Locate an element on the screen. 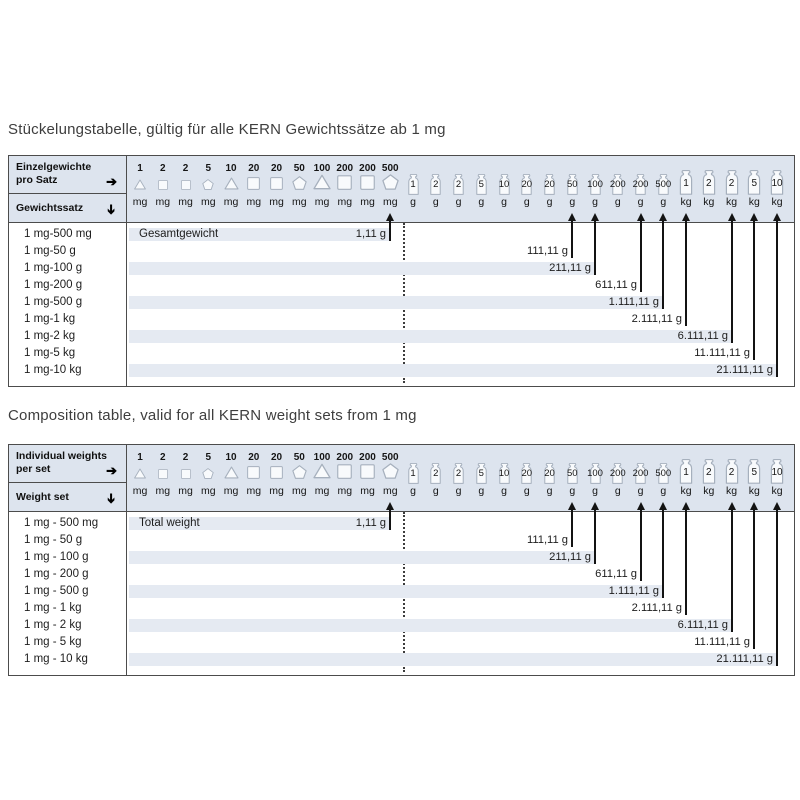 The height and width of the screenshot is (800, 800). total-weight-value: 611,11 g is located at coordinates (616, 285).